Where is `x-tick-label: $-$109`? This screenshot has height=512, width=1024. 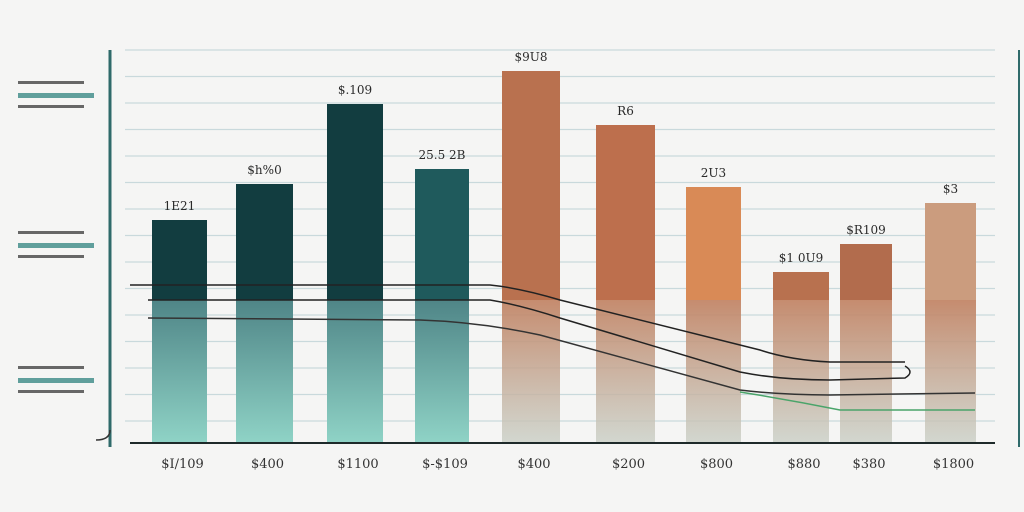
x-tick-label: $-$109 is located at coordinates (445, 464).